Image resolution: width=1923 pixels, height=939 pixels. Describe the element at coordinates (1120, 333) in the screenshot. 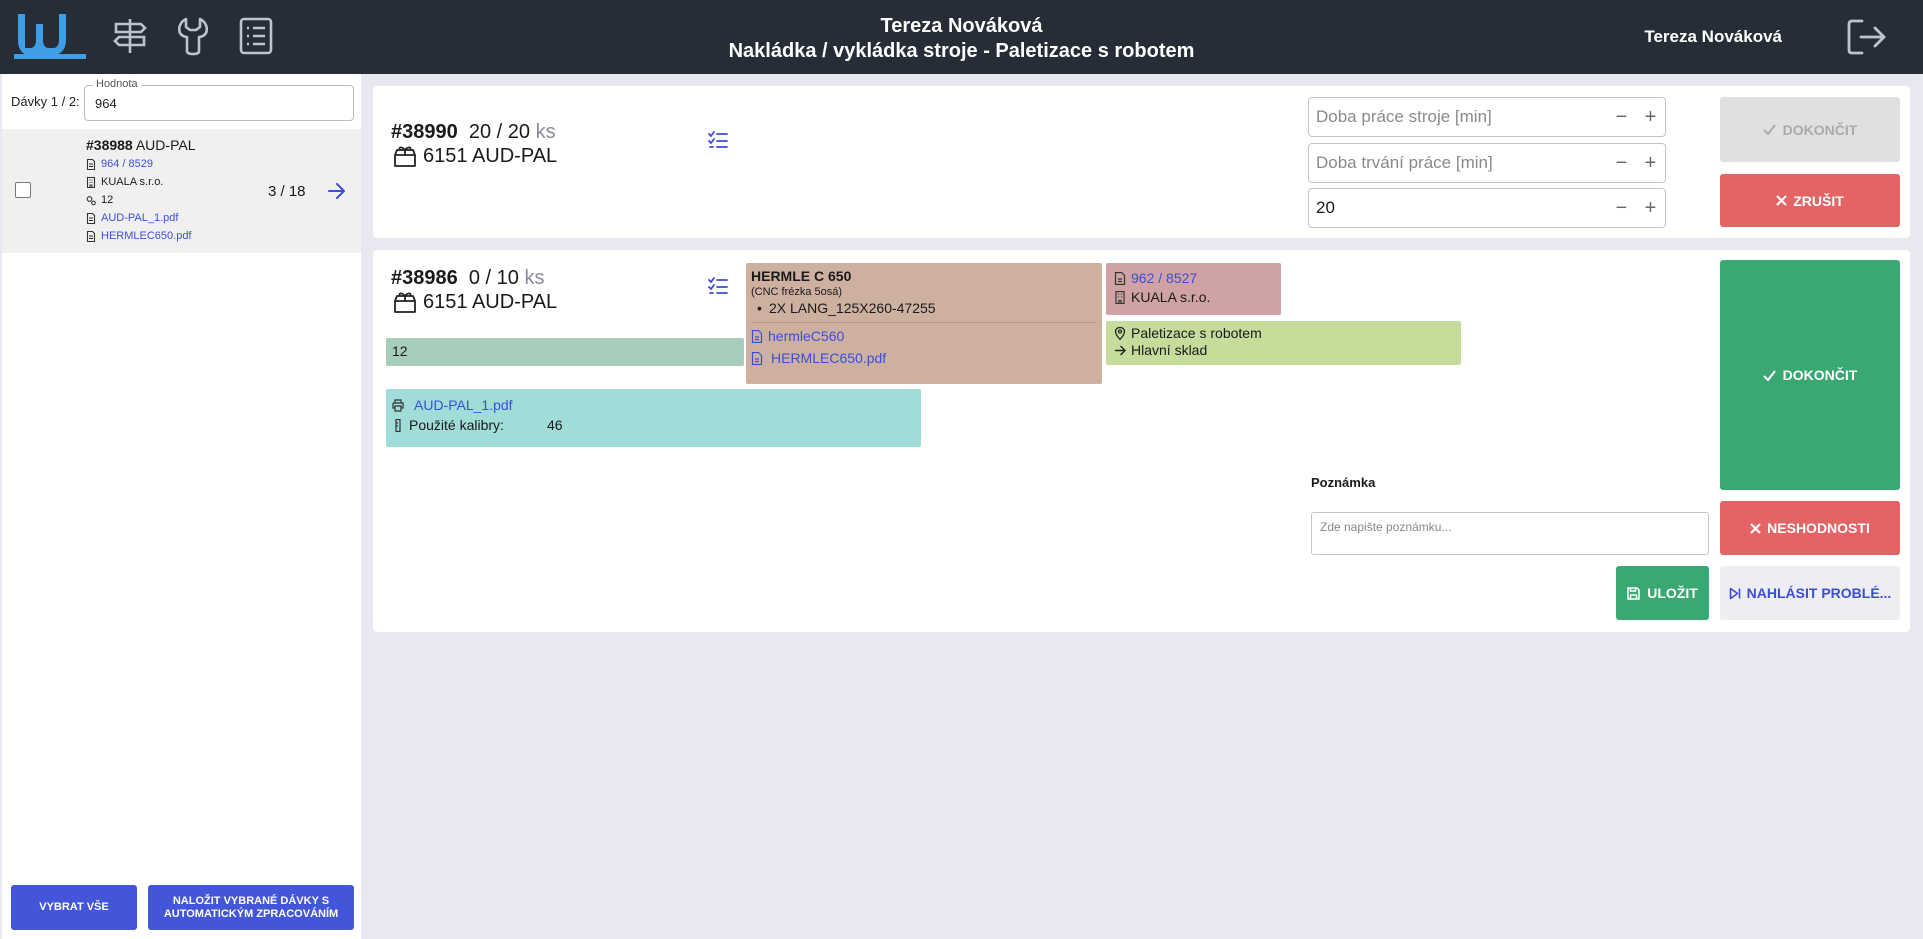

I see `location-pin-icon` at that location.